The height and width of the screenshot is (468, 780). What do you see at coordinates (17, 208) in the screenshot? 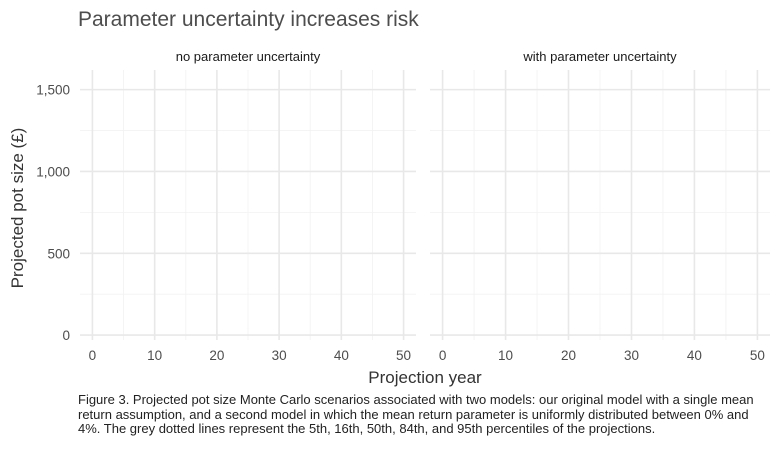
I see `y-axis-title: Projected pot size (£)` at bounding box center [17, 208].